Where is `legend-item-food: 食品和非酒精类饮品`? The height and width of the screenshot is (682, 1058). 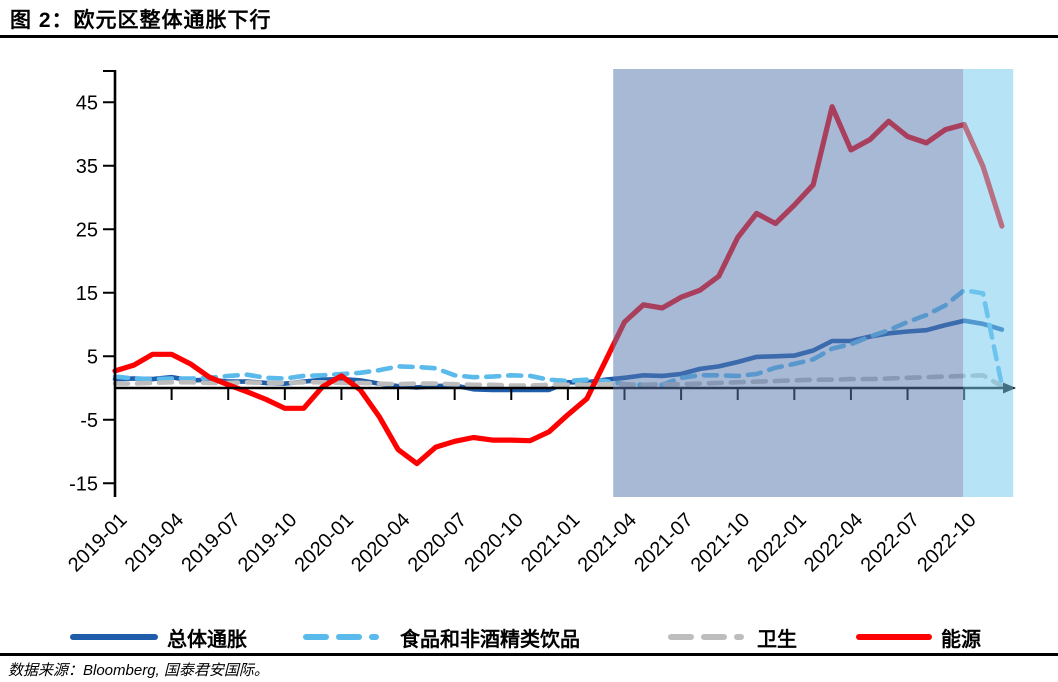 legend-item-food: 食品和非酒精类饮品 is located at coordinates (441, 637).